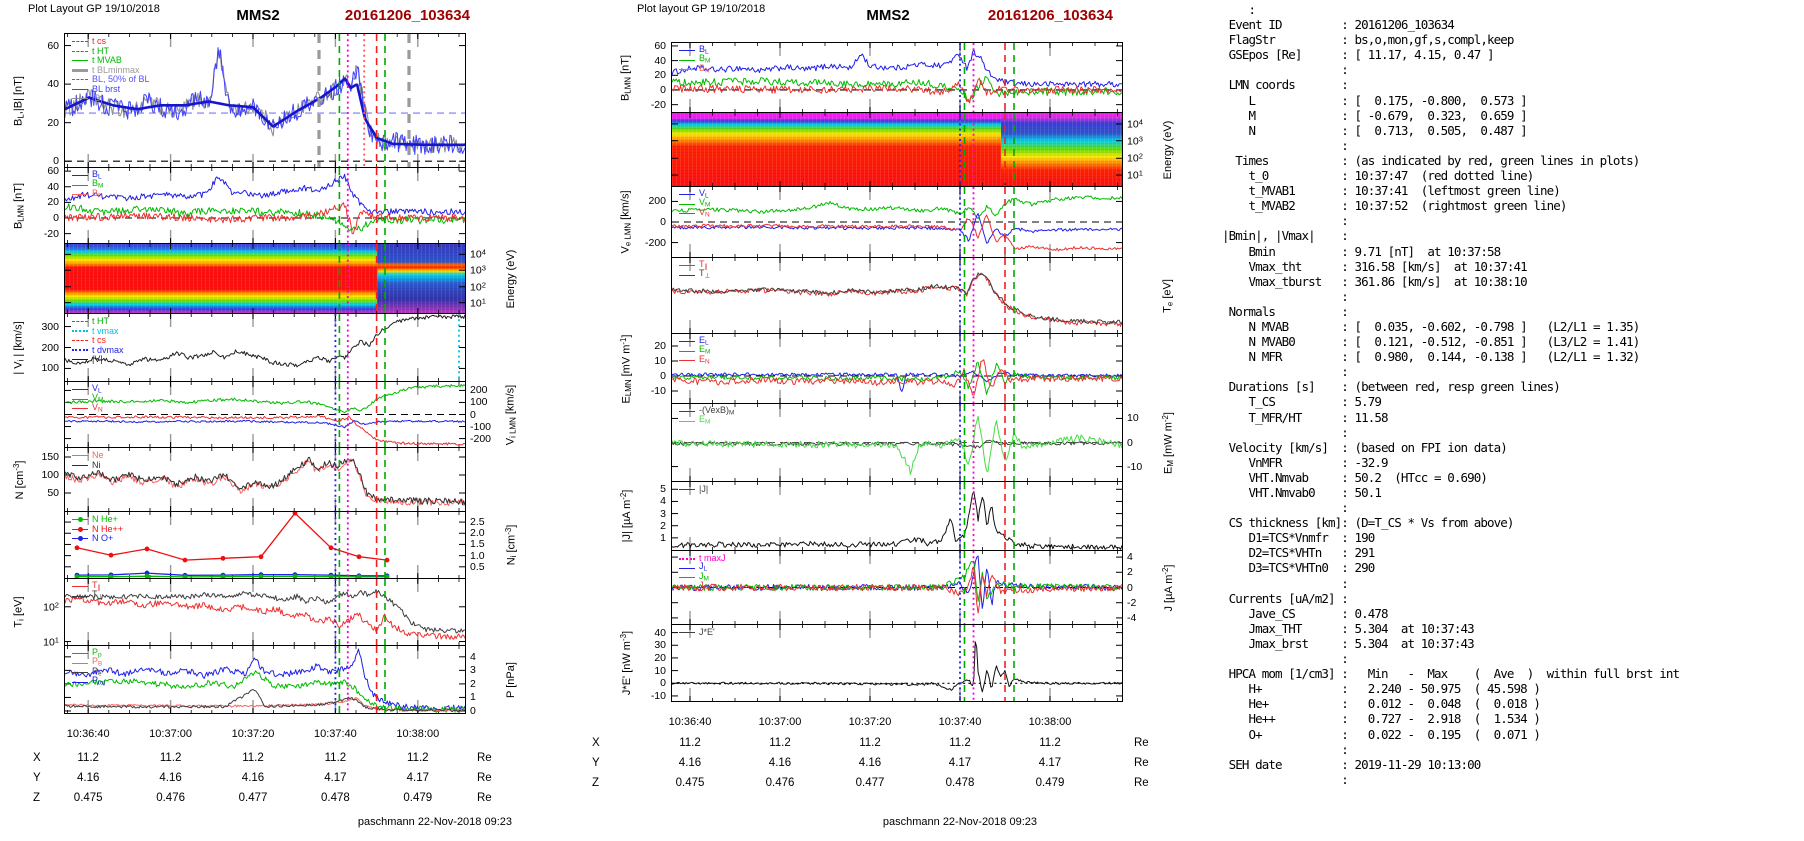 The height and width of the screenshot is (841, 1804). I want to click on panel-density, so click(265, 479).